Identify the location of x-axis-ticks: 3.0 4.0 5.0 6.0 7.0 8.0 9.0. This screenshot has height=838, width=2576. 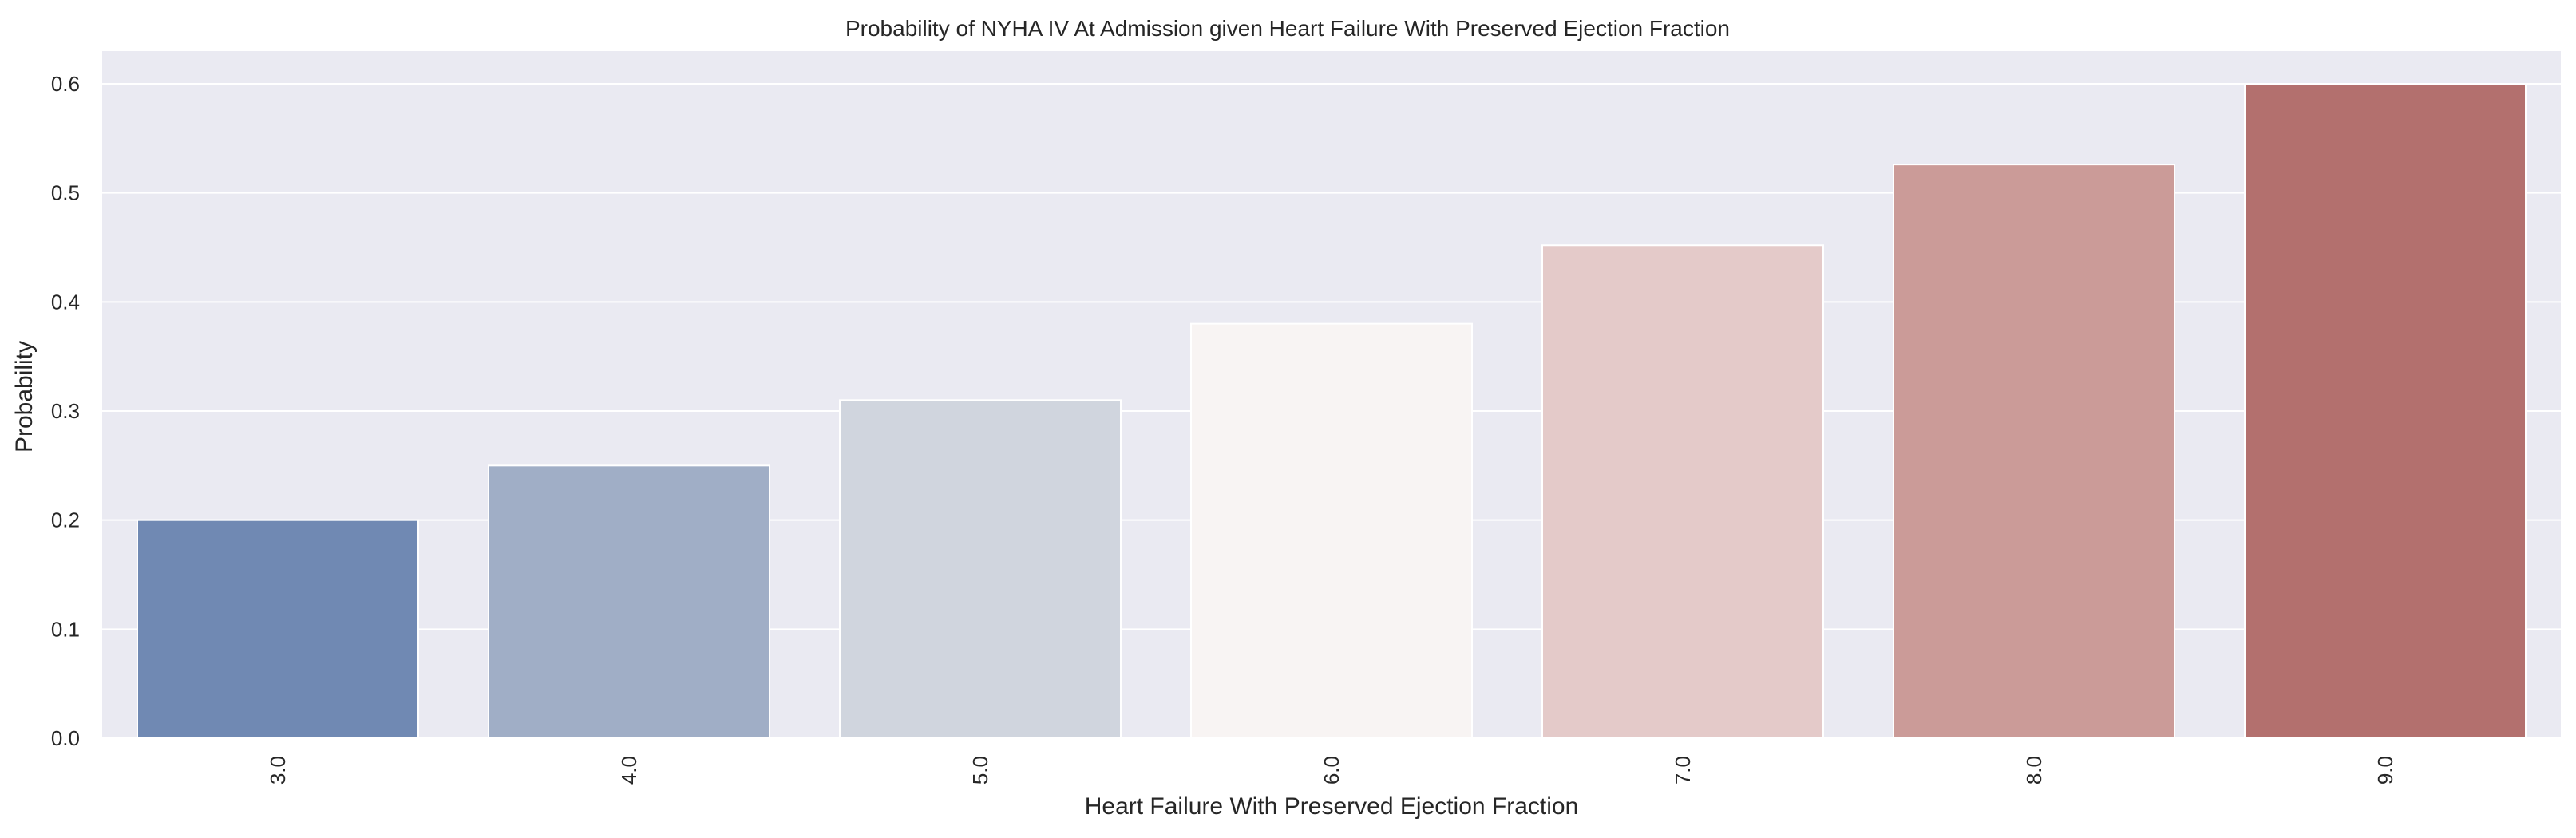
(1332, 770).